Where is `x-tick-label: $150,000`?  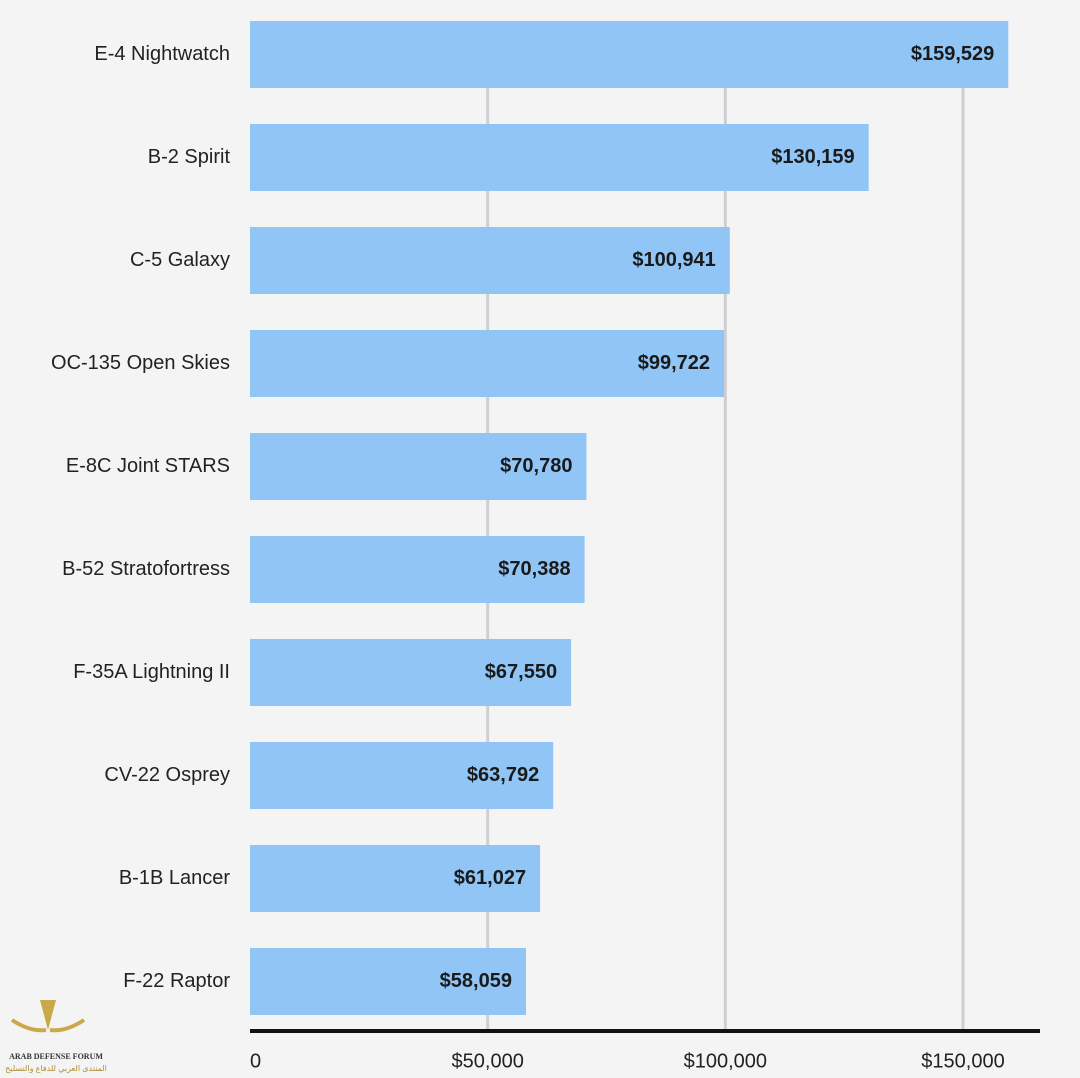
x-tick-label: $150,000 is located at coordinates (962, 1061).